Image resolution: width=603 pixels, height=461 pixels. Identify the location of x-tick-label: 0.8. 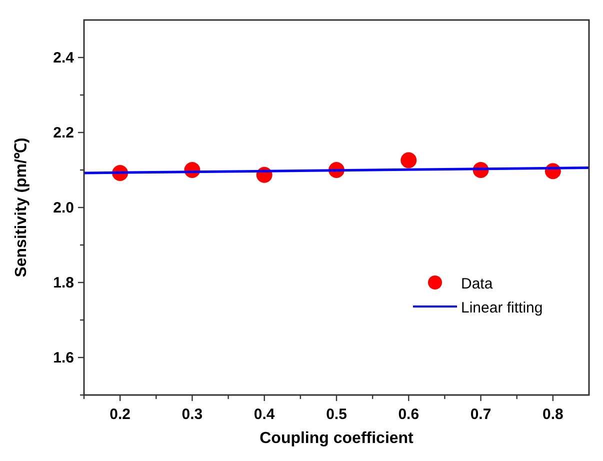
(553, 414).